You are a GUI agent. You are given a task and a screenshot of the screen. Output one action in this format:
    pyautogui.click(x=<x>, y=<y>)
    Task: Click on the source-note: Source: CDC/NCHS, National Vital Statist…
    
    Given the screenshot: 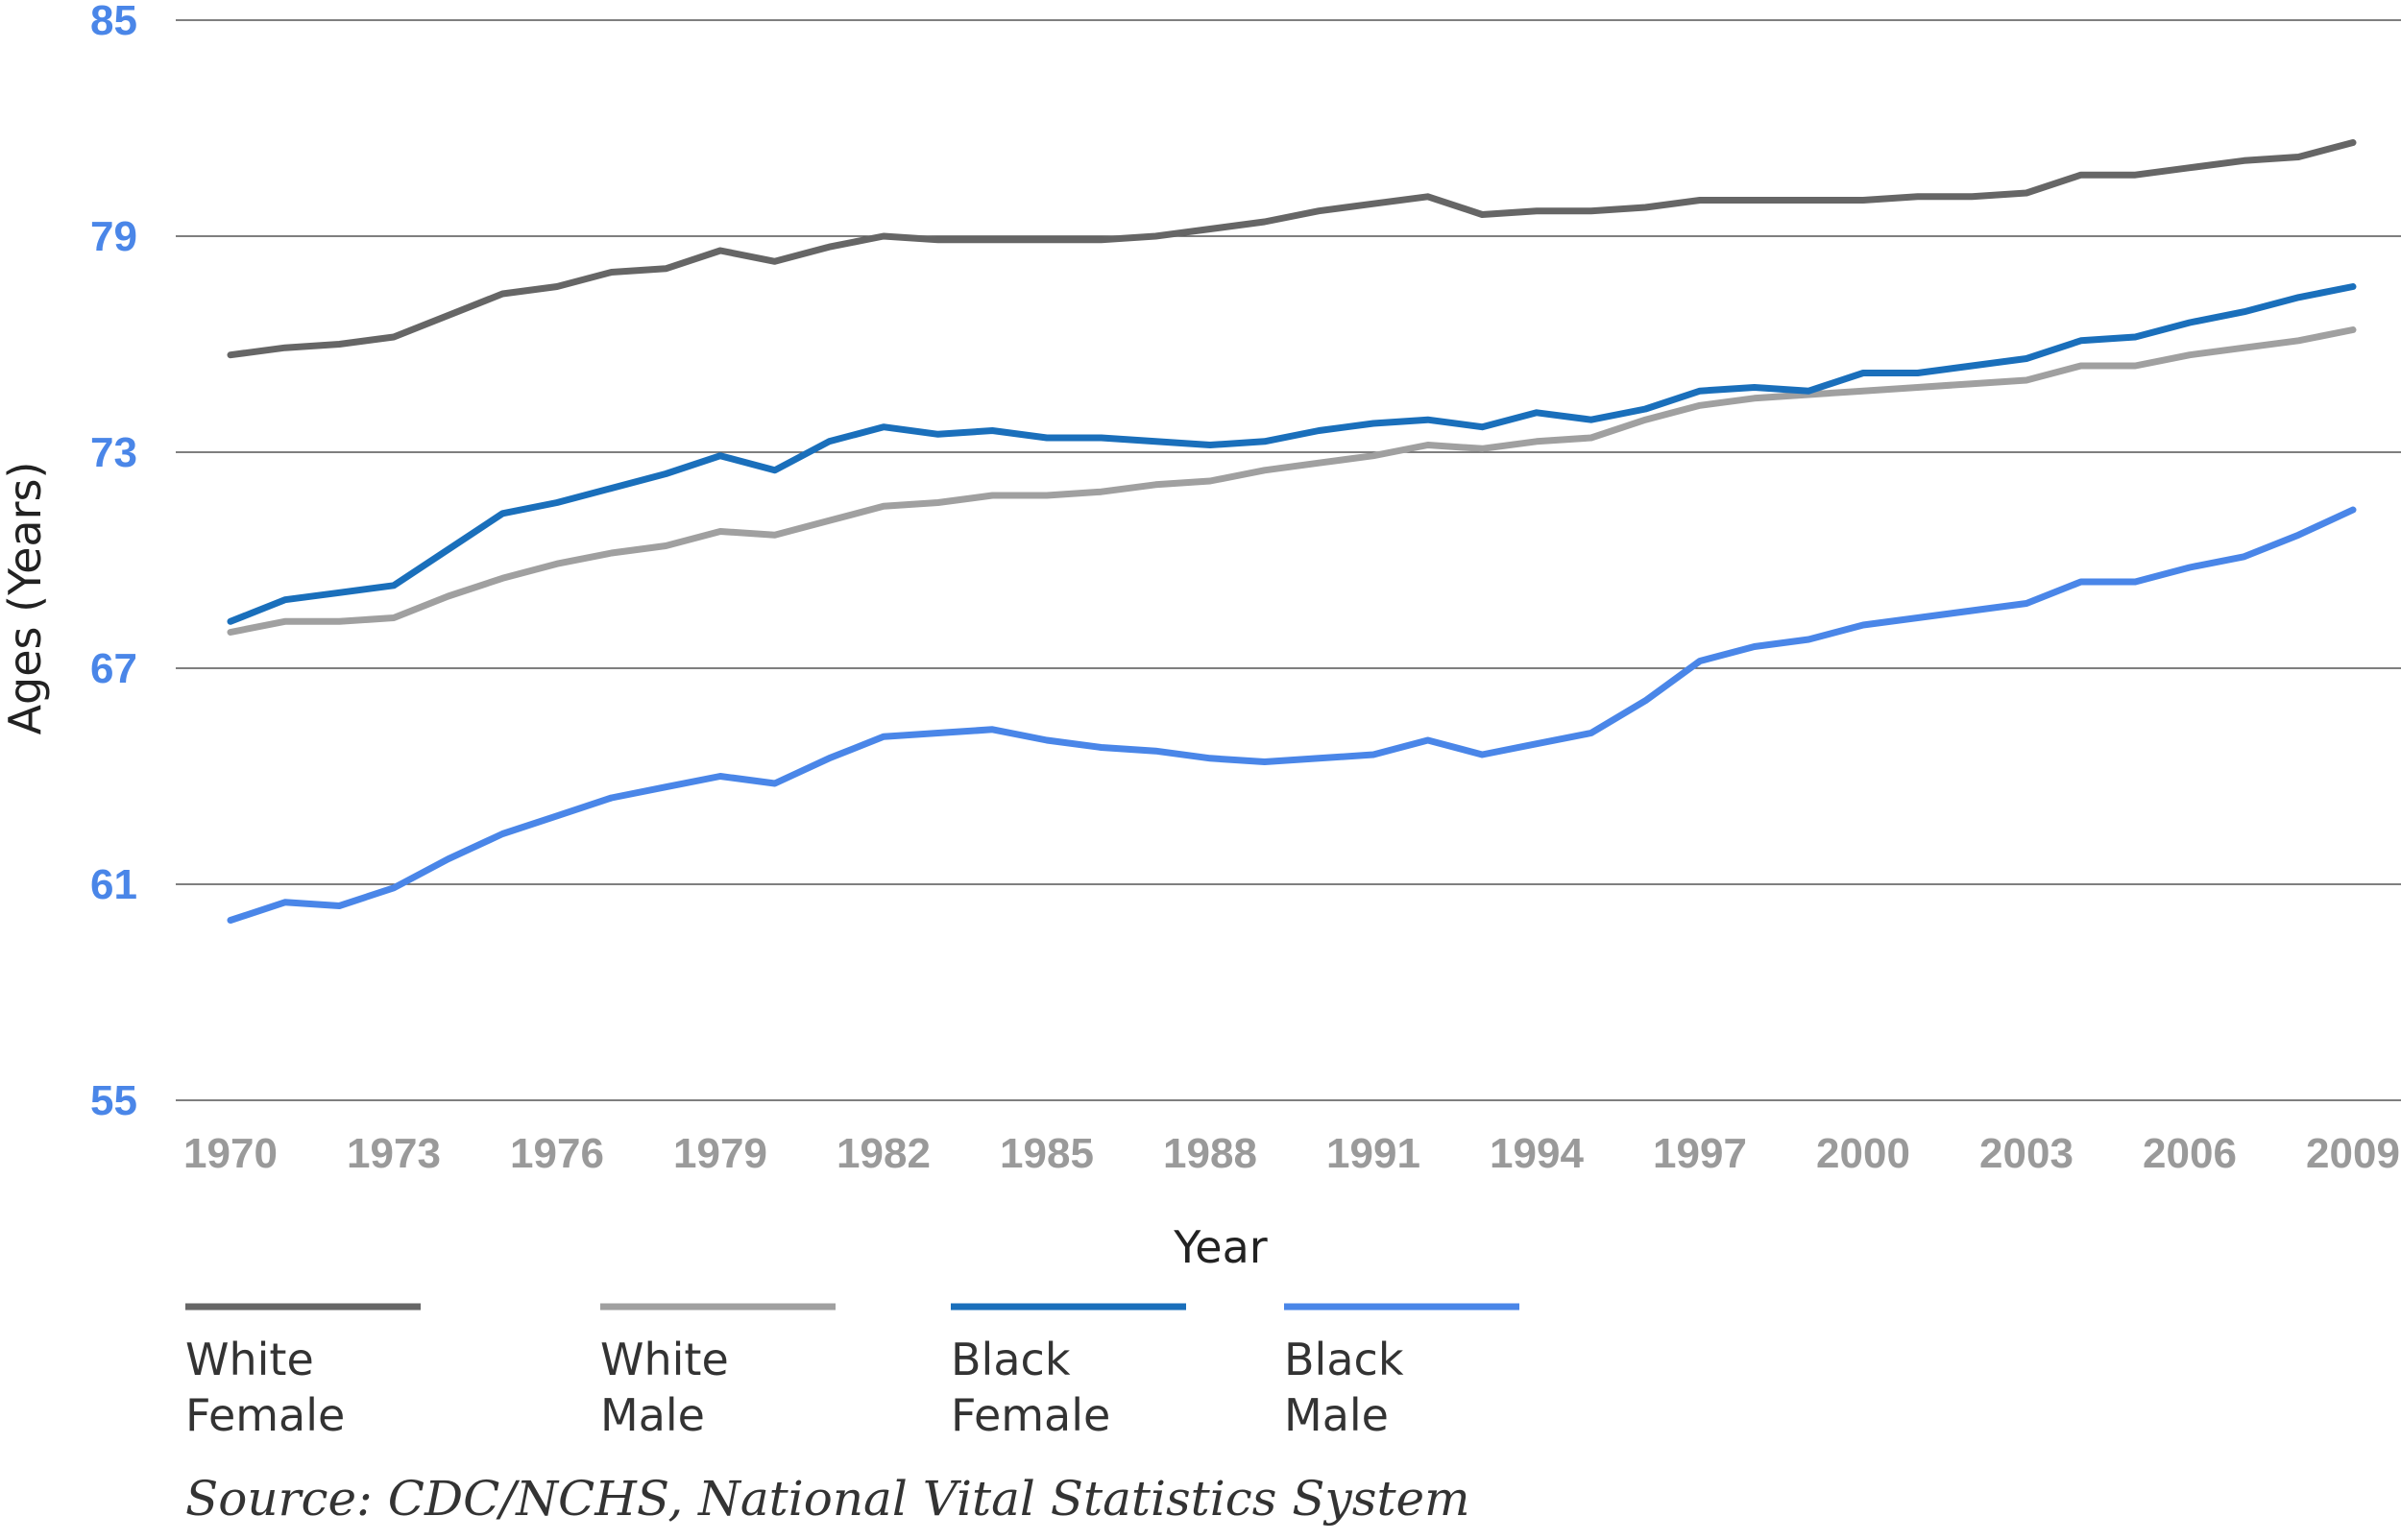 What is the action you would take?
    pyautogui.click(x=828, y=1499)
    